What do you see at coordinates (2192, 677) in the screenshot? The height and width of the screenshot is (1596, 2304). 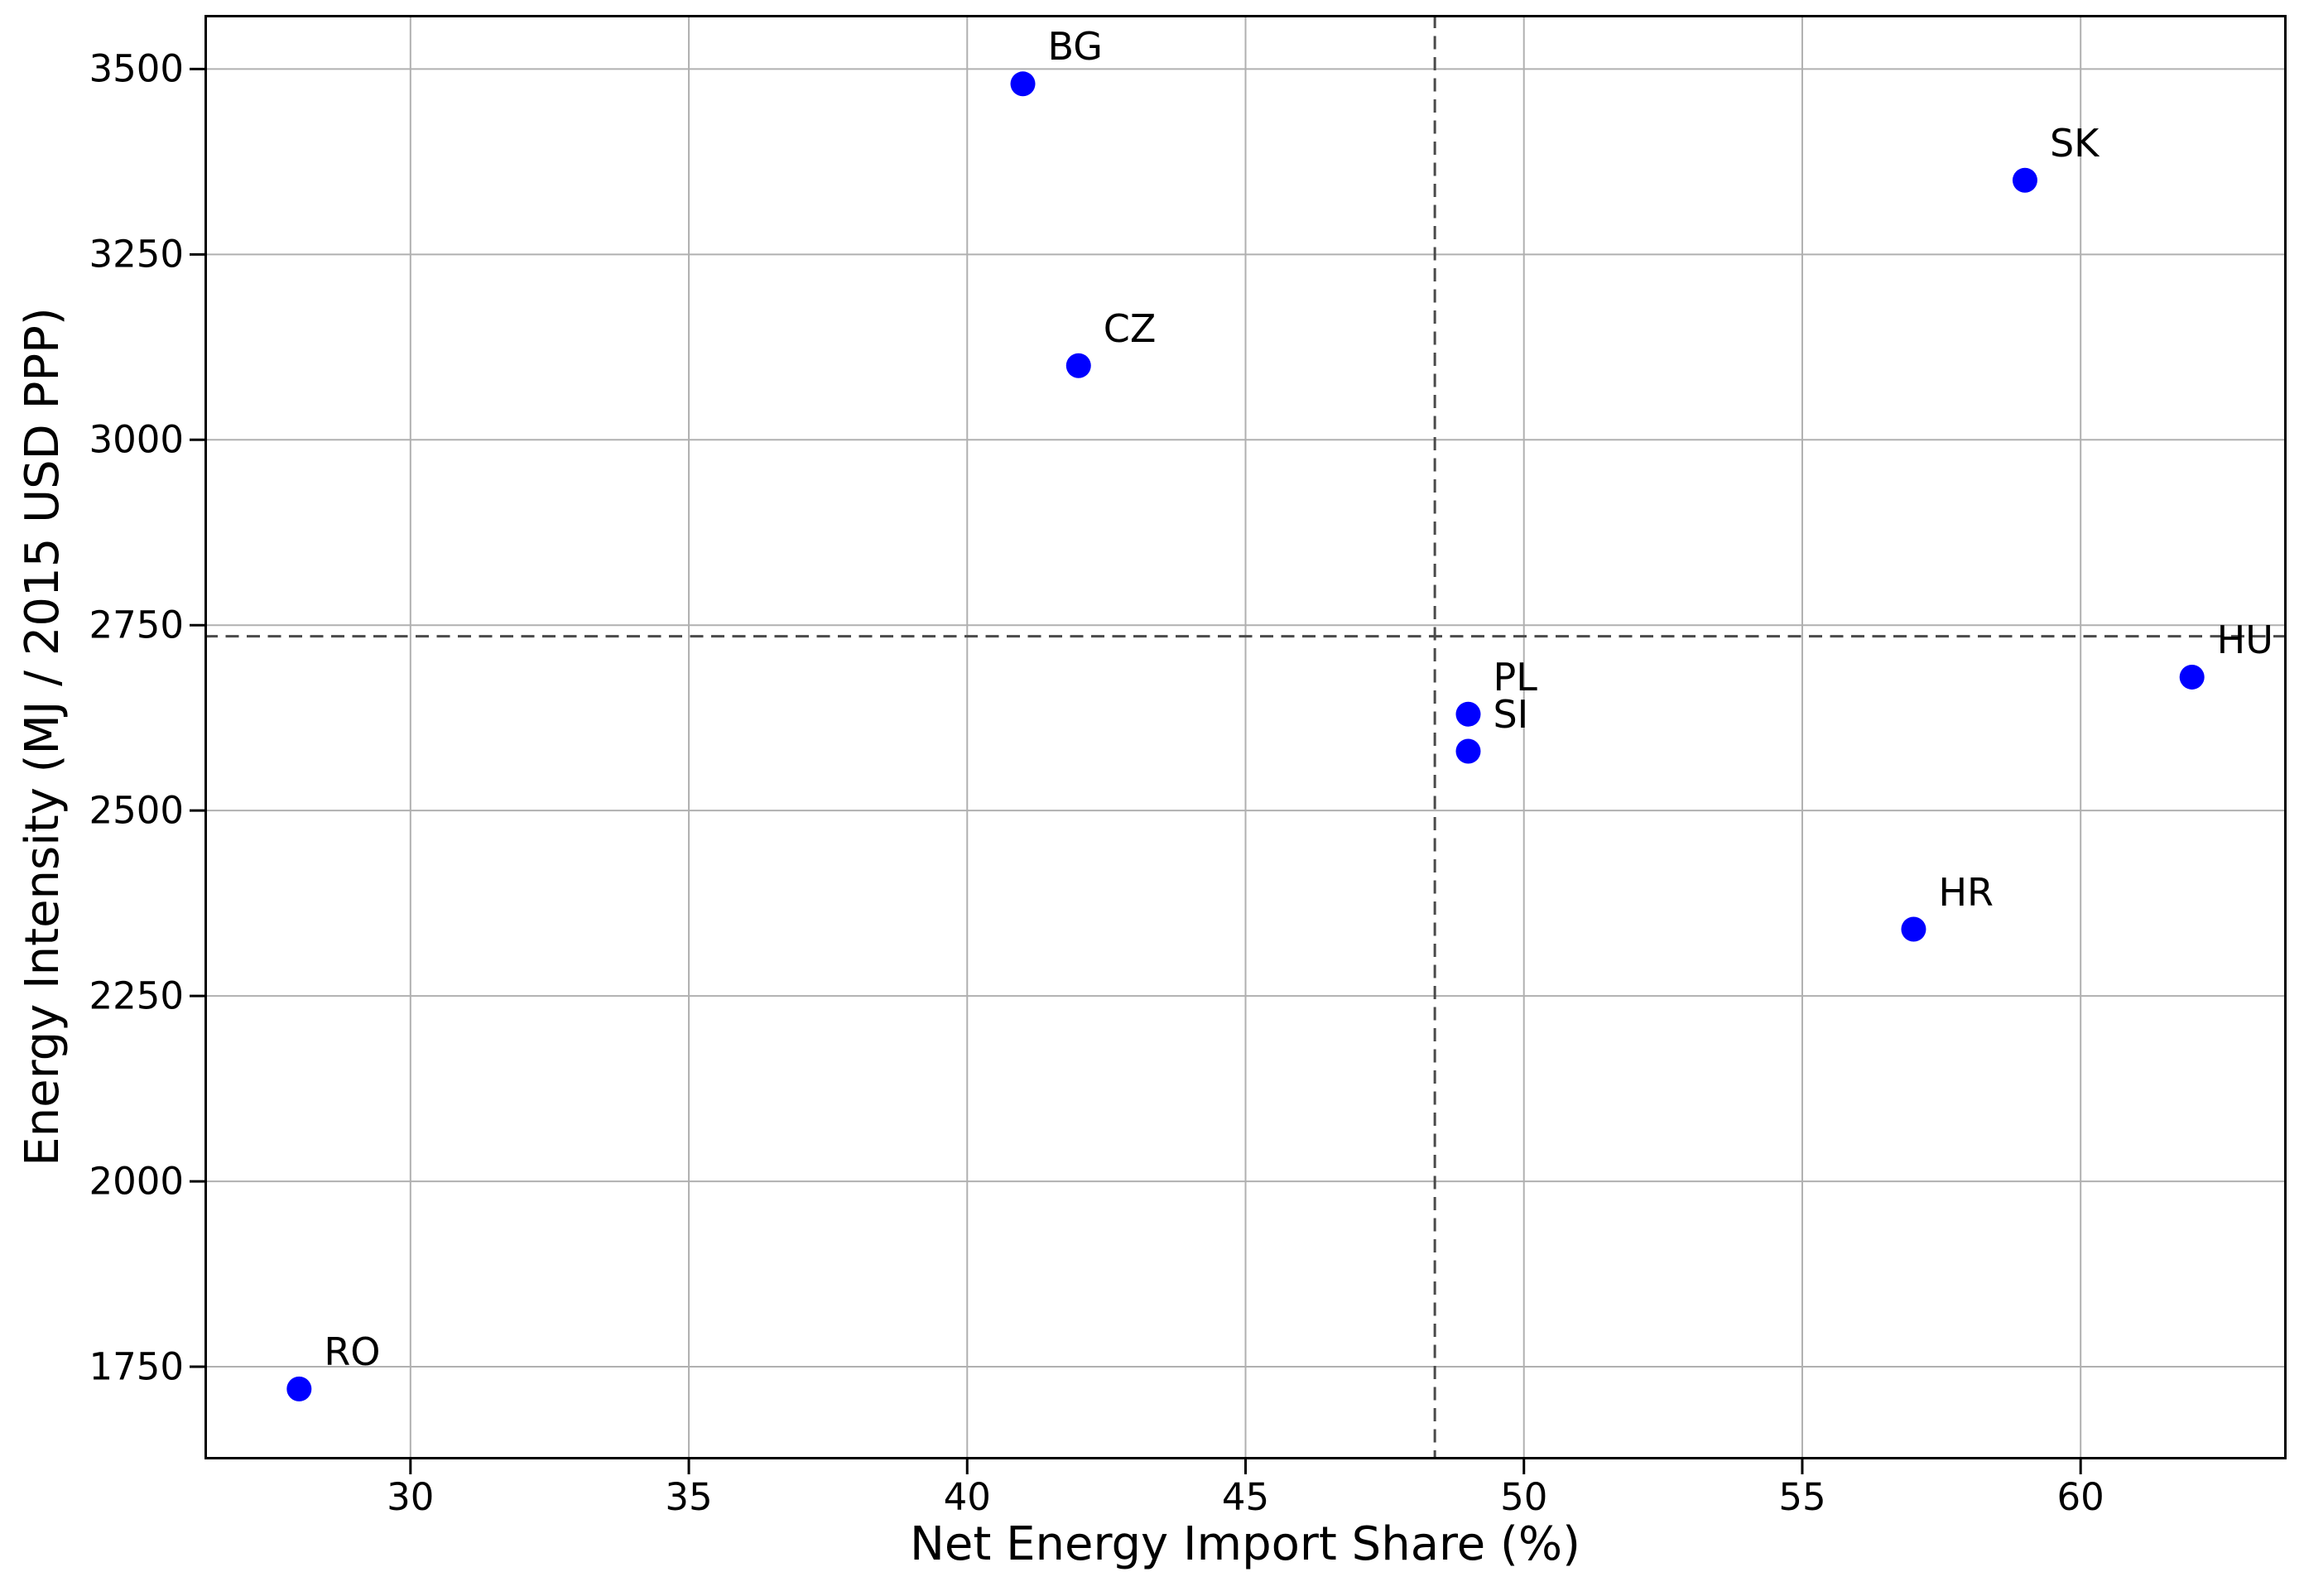 I see `data-point-hu` at bounding box center [2192, 677].